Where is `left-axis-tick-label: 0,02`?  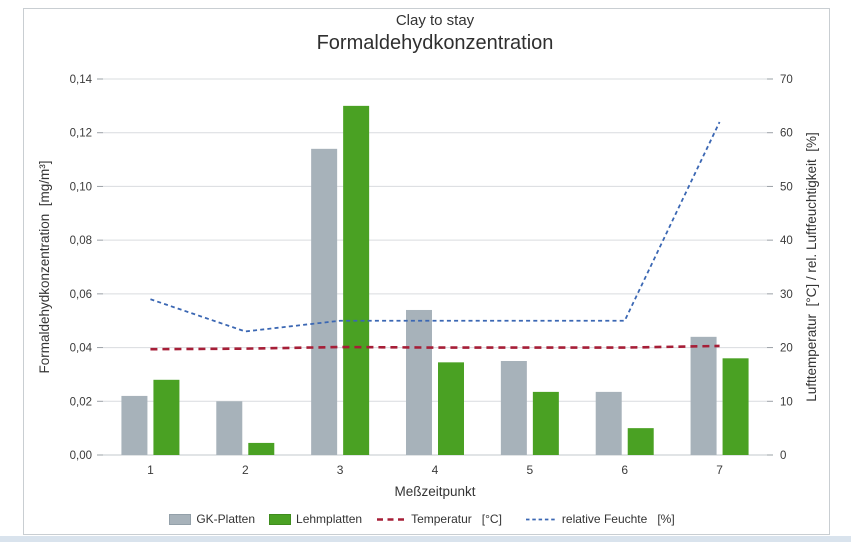
left-axis-tick-label: 0,02 is located at coordinates (81, 402).